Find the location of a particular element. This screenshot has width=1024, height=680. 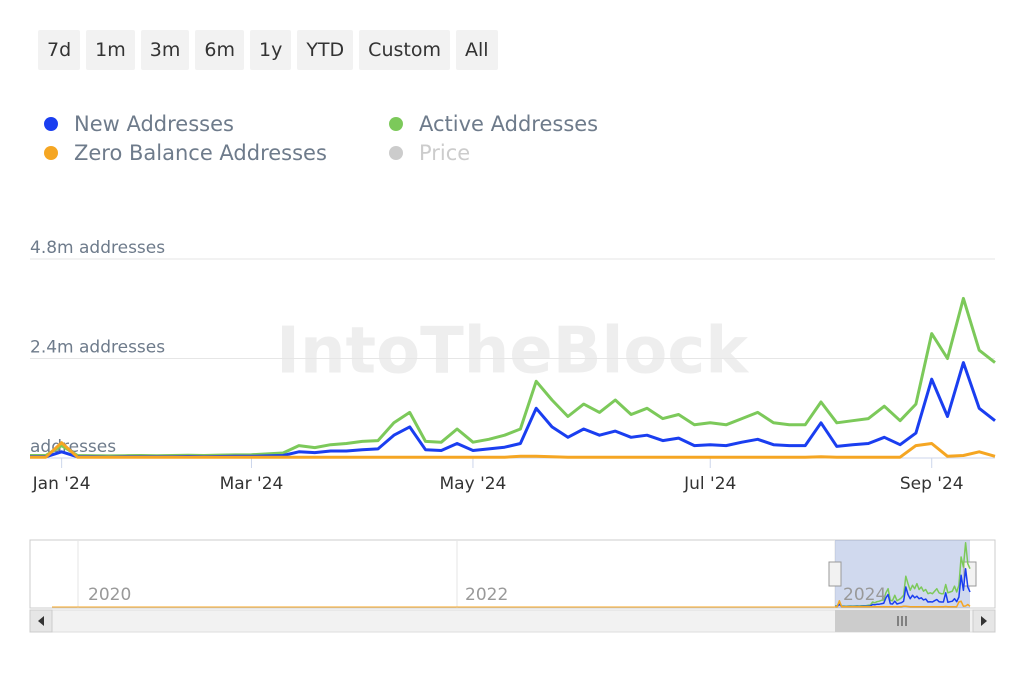

navigator-line is located at coordinates (903, 604).